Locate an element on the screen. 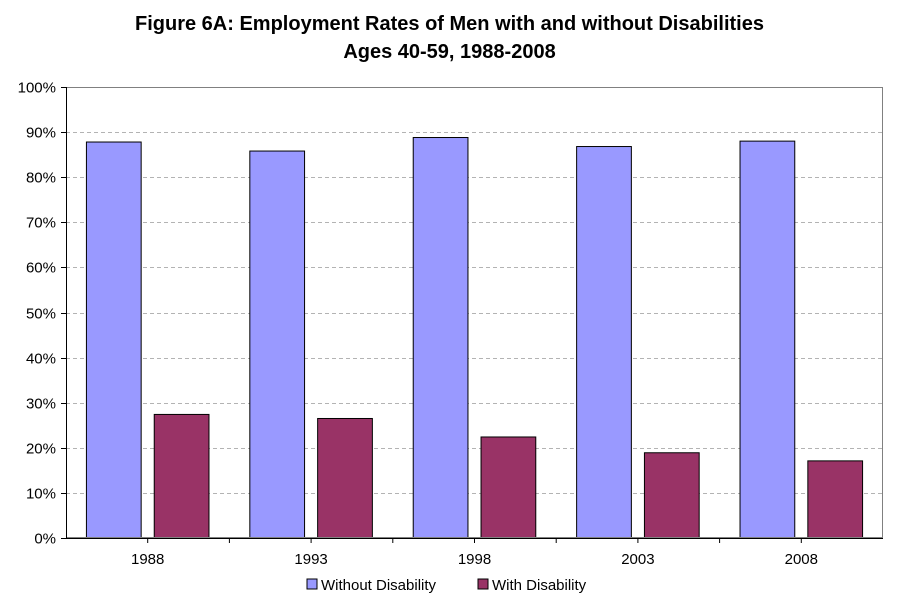 The image size is (899, 611). y-tick-label: 80% is located at coordinates (41, 178).